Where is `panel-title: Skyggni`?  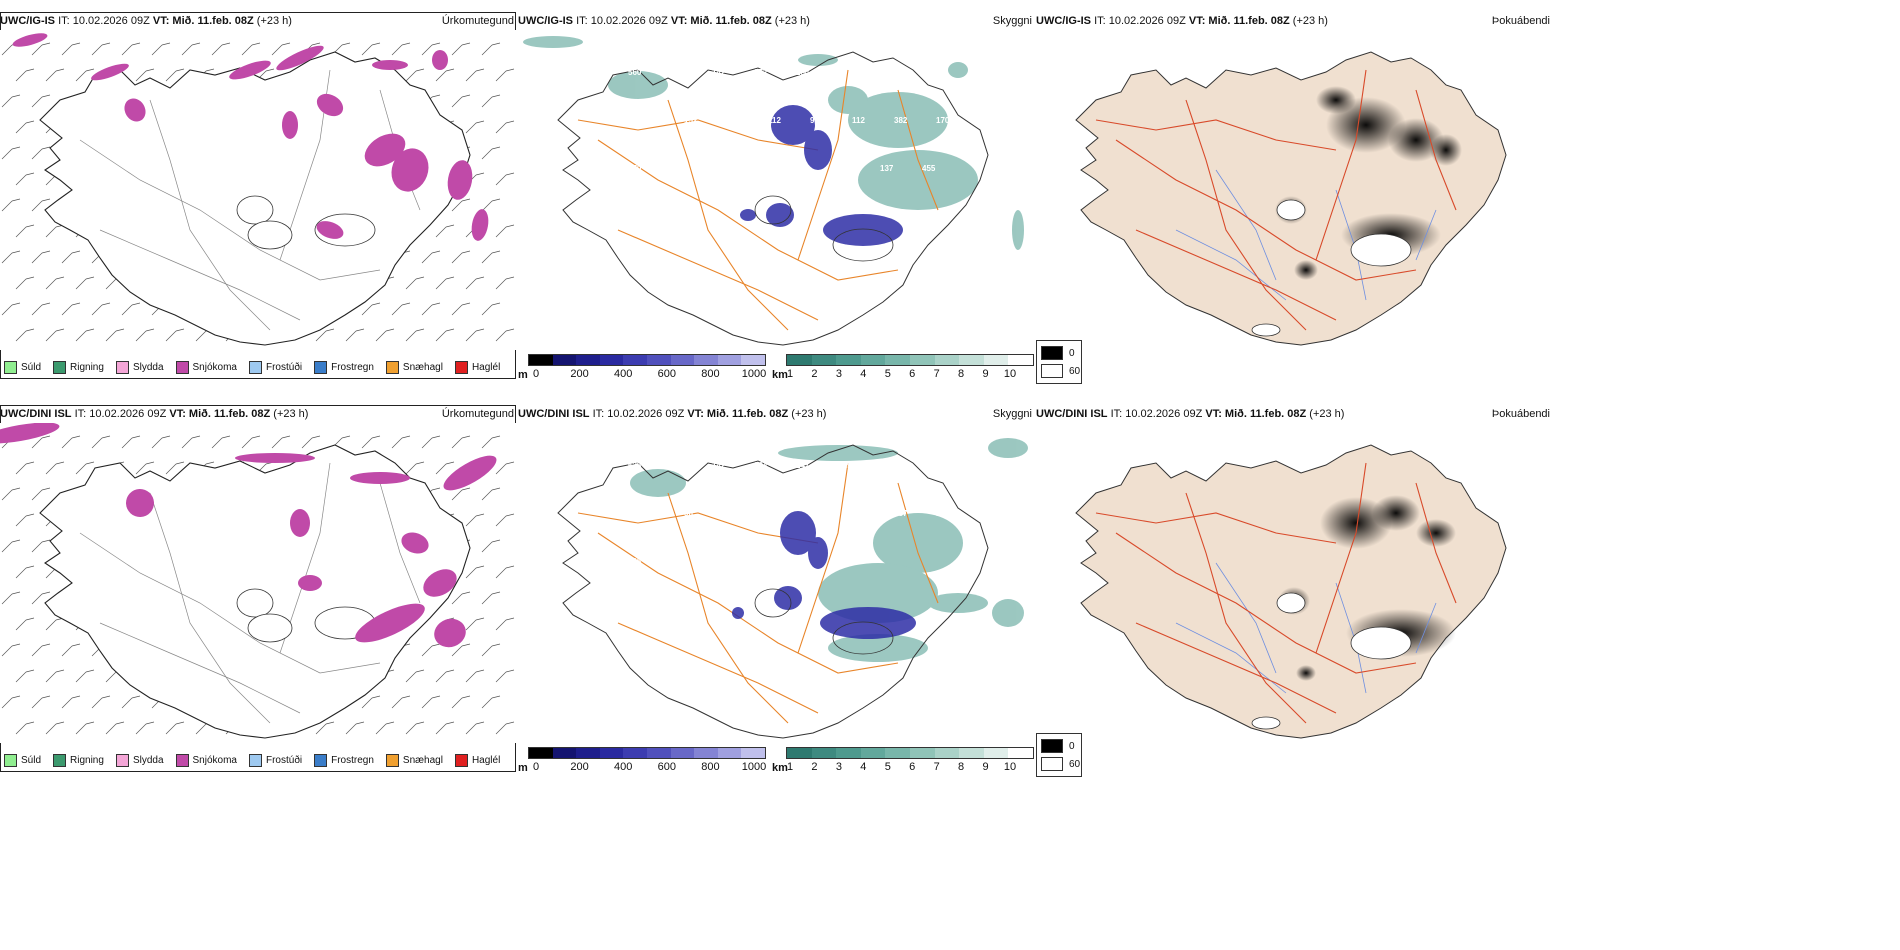
panel-title: Skyggni is located at coordinates (1012, 414).